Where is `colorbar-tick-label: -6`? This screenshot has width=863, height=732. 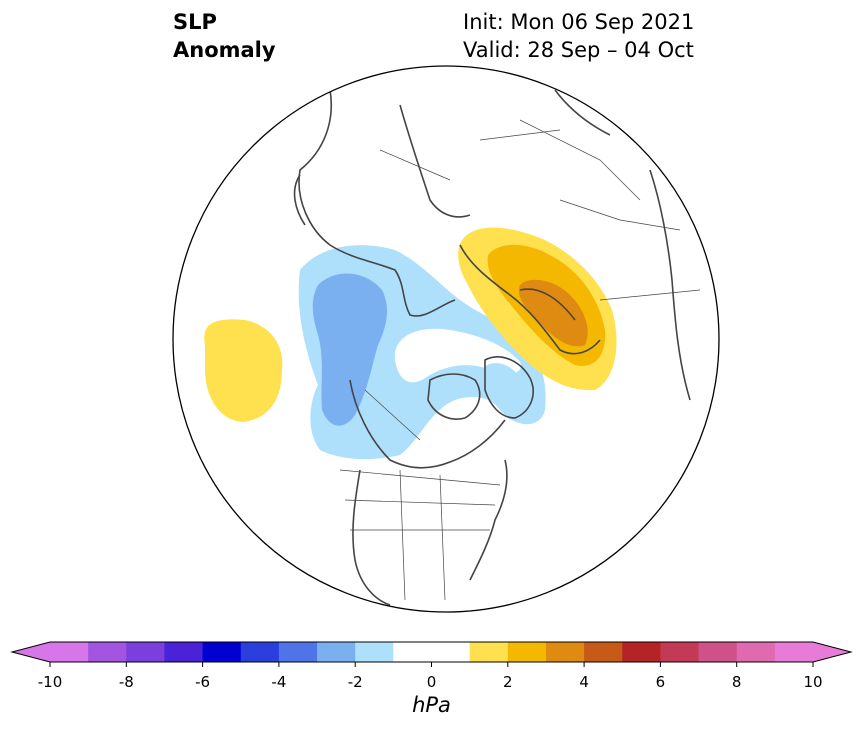
colorbar-tick-label: -6 is located at coordinates (203, 682).